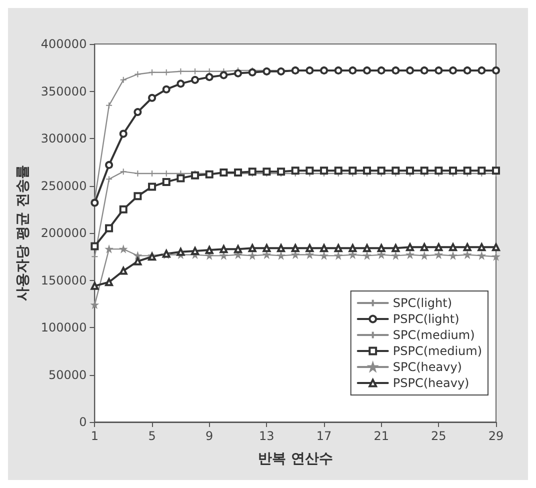  I want to click on x-tick-label: 17, so click(324, 436).